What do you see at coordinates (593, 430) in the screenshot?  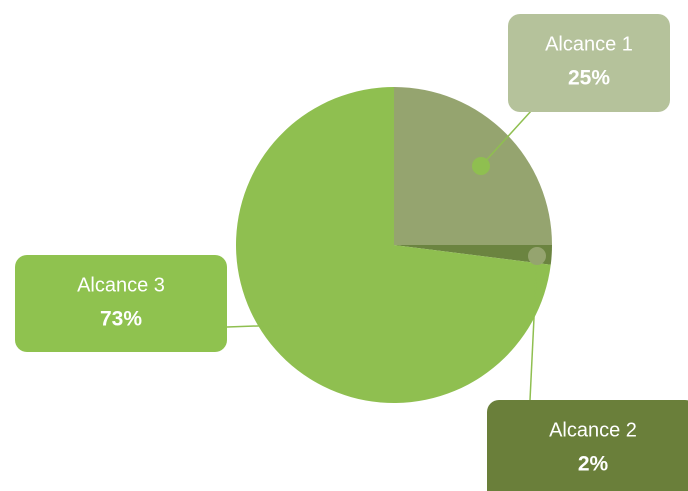 I see `category-label: Alcance 2` at bounding box center [593, 430].